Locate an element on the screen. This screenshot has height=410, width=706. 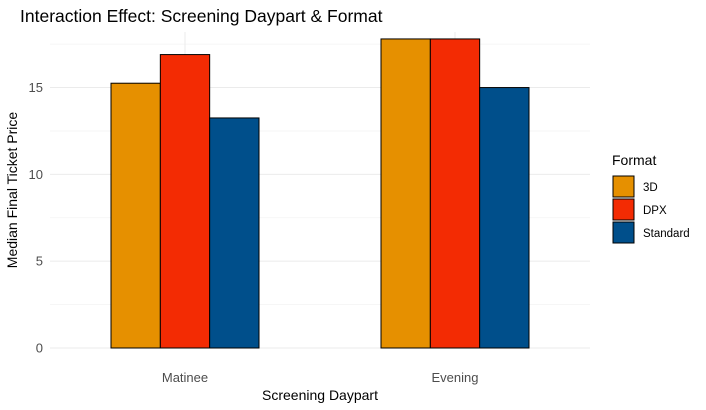
legend-key-dpx is located at coordinates (623, 209).